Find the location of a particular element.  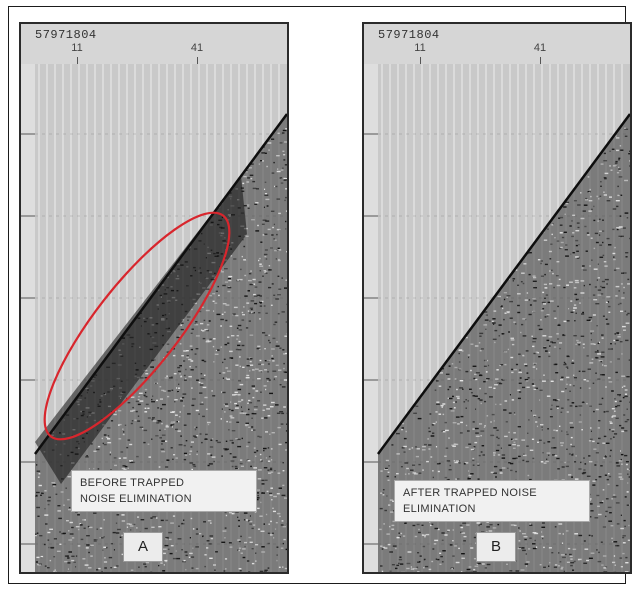

panel-b-id-label: 57971804 is located at coordinates (409, 35).